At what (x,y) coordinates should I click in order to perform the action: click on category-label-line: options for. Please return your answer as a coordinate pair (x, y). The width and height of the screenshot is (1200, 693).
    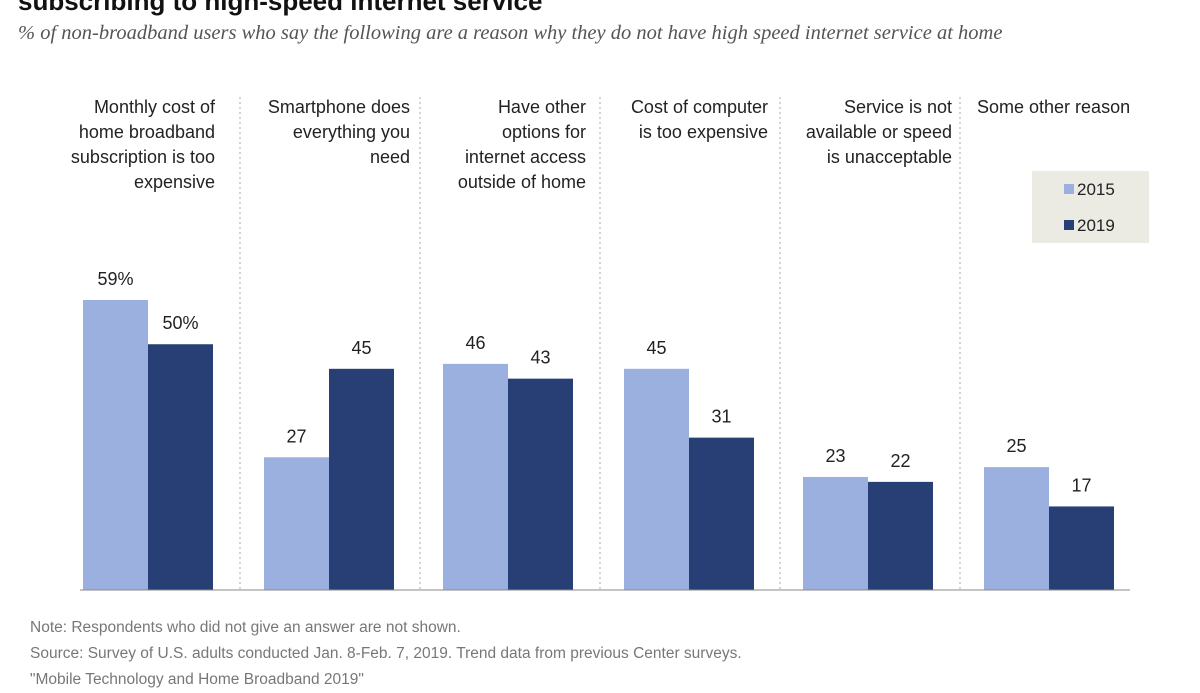
    Looking at the image, I should click on (544, 132).